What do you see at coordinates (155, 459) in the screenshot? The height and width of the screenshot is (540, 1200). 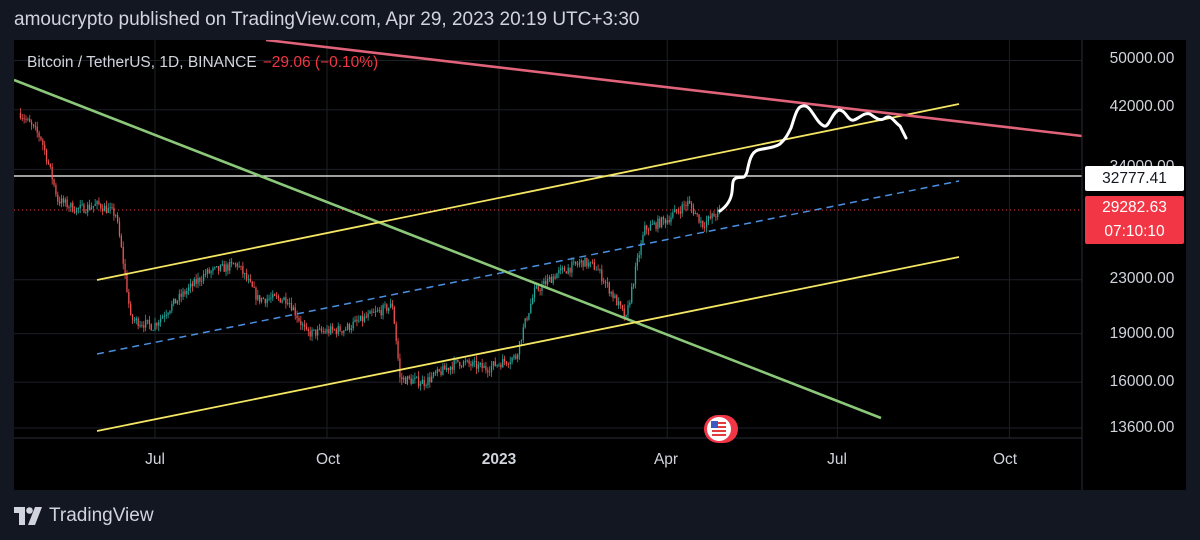 I see `time-label: Jul` at bounding box center [155, 459].